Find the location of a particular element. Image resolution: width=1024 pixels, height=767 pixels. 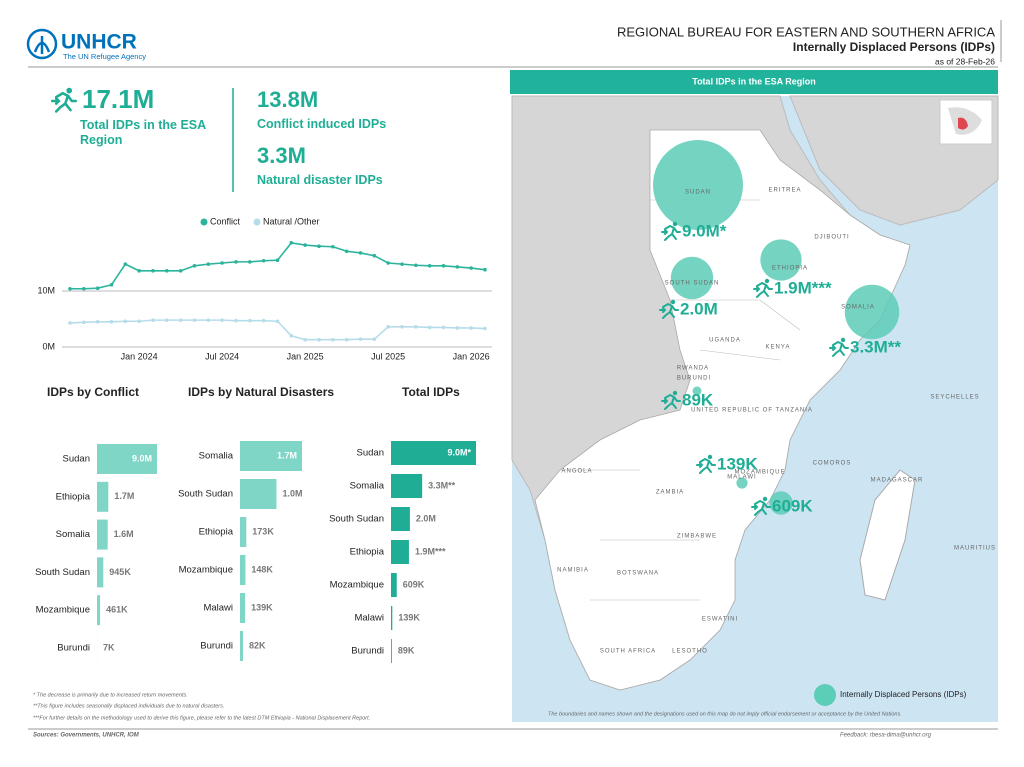

value-label: 148K is located at coordinates (262, 569).